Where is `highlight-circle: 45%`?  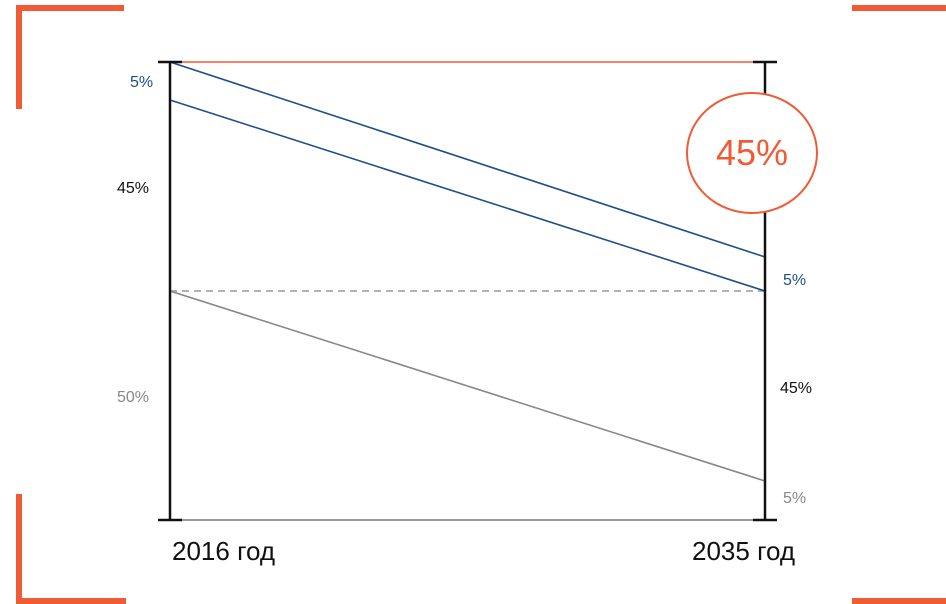
highlight-circle: 45% is located at coordinates (752, 153).